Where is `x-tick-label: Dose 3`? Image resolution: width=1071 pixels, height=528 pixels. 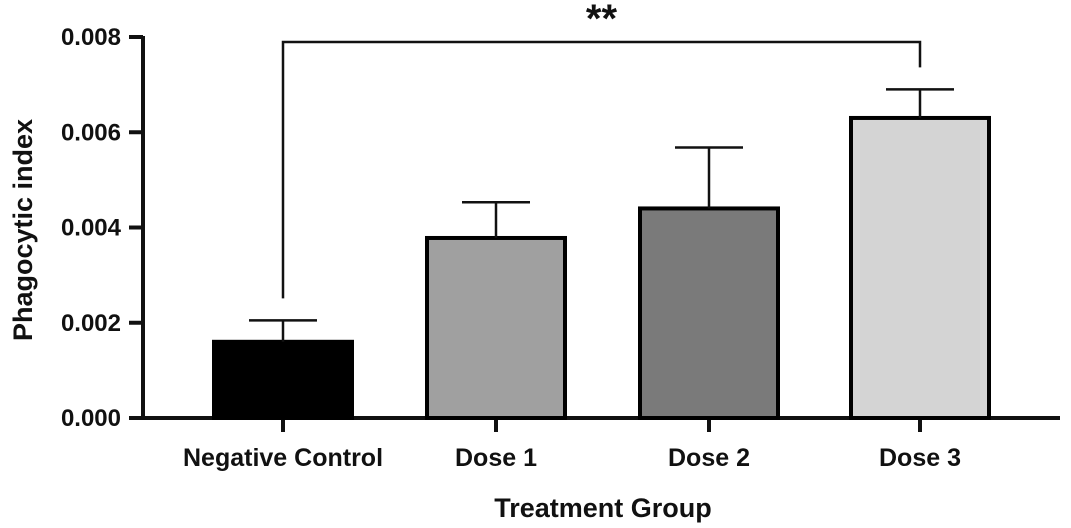 x-tick-label: Dose 3 is located at coordinates (920, 458).